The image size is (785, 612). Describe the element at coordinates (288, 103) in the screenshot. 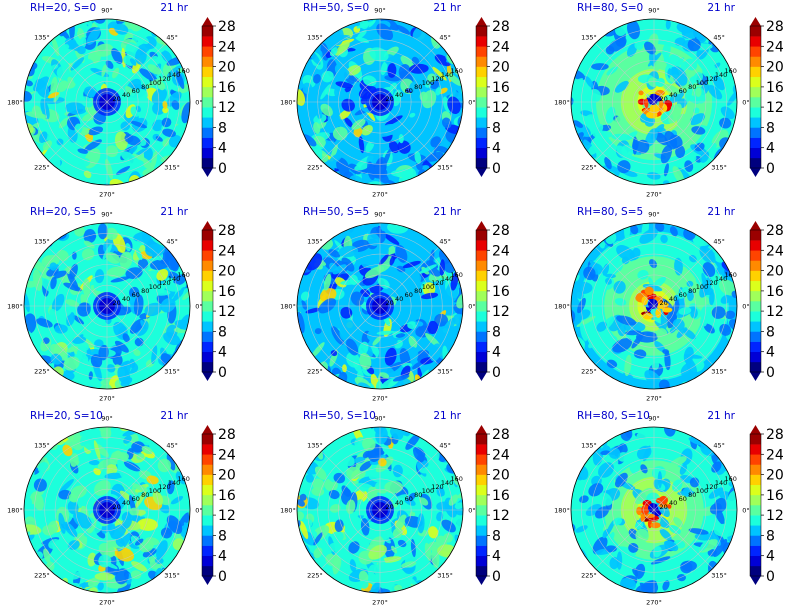

I see `angle-tick-label: 180°` at that location.